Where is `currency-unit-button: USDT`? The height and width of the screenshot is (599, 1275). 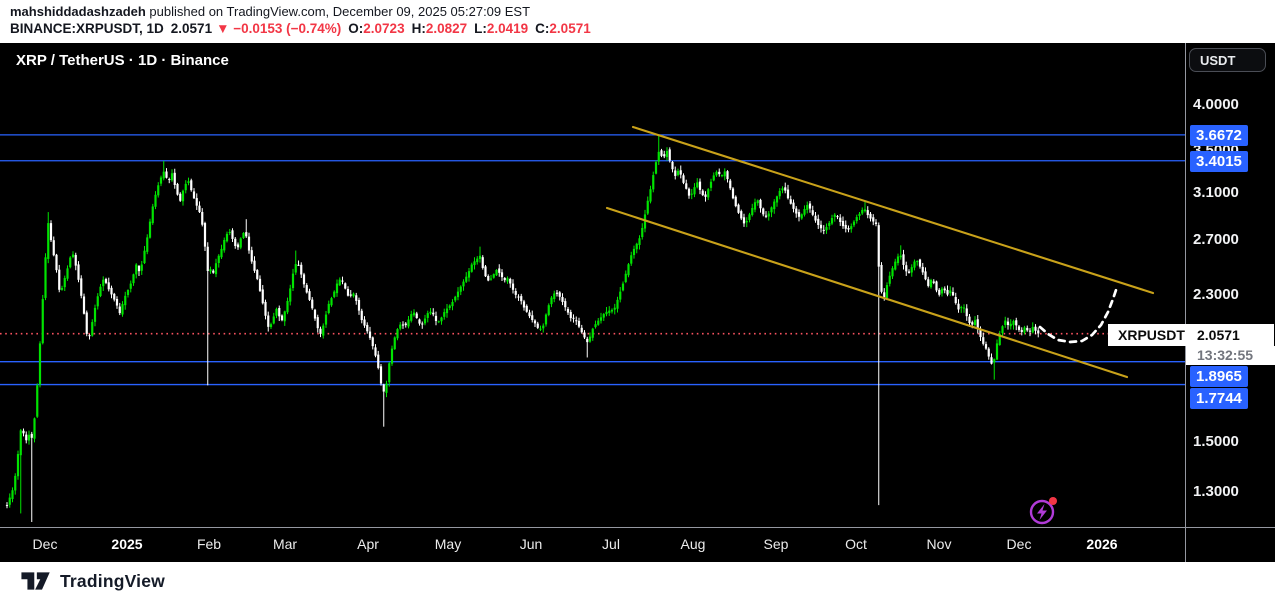
currency-unit-button: USDT is located at coordinates (1227, 60).